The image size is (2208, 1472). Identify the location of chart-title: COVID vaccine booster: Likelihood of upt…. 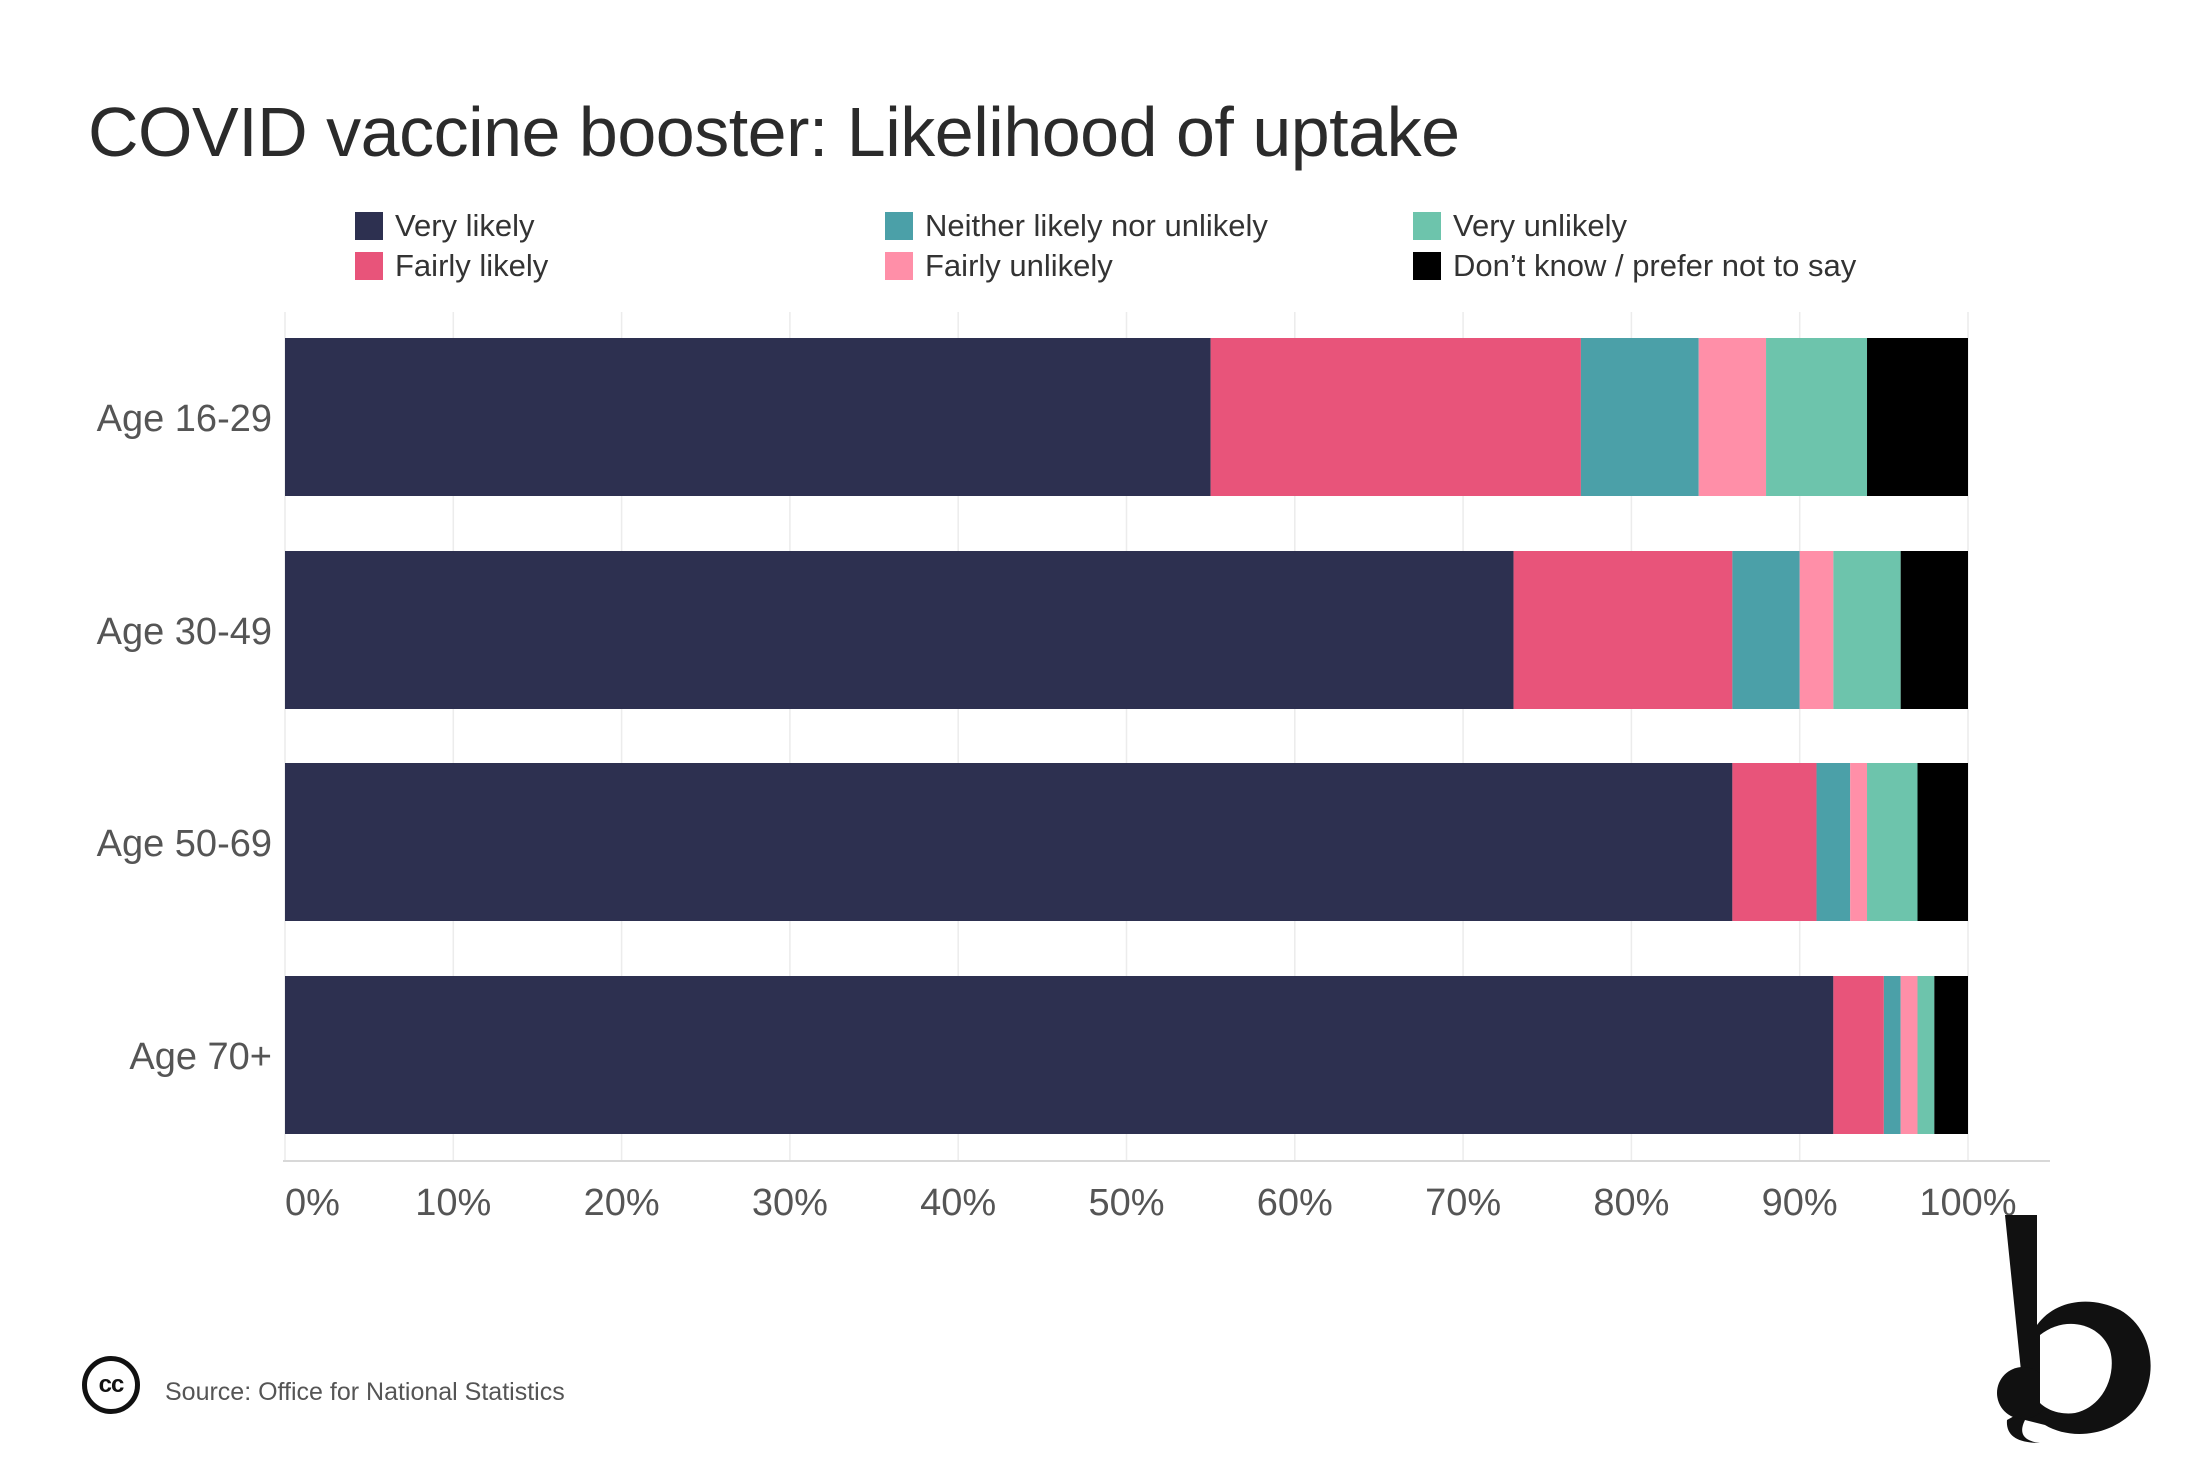
(774, 132).